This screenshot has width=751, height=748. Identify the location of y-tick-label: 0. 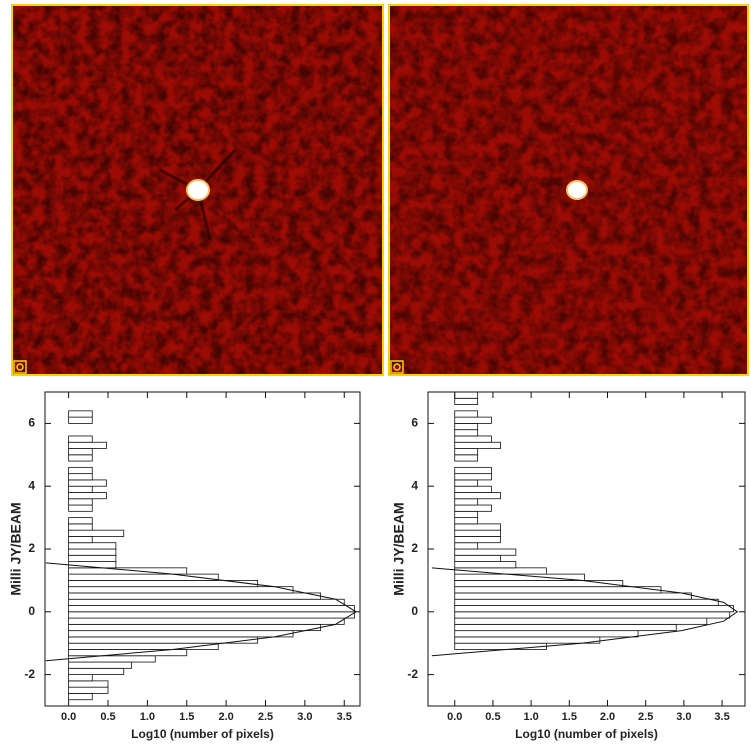
(414, 611).